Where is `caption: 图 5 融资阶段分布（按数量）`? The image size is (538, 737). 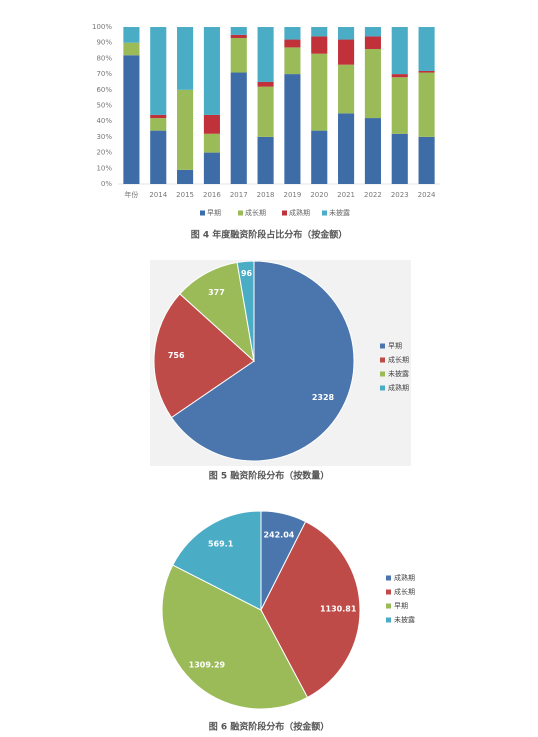
caption: 图 5 融资阶段分布（按数量） is located at coordinates (269, 476).